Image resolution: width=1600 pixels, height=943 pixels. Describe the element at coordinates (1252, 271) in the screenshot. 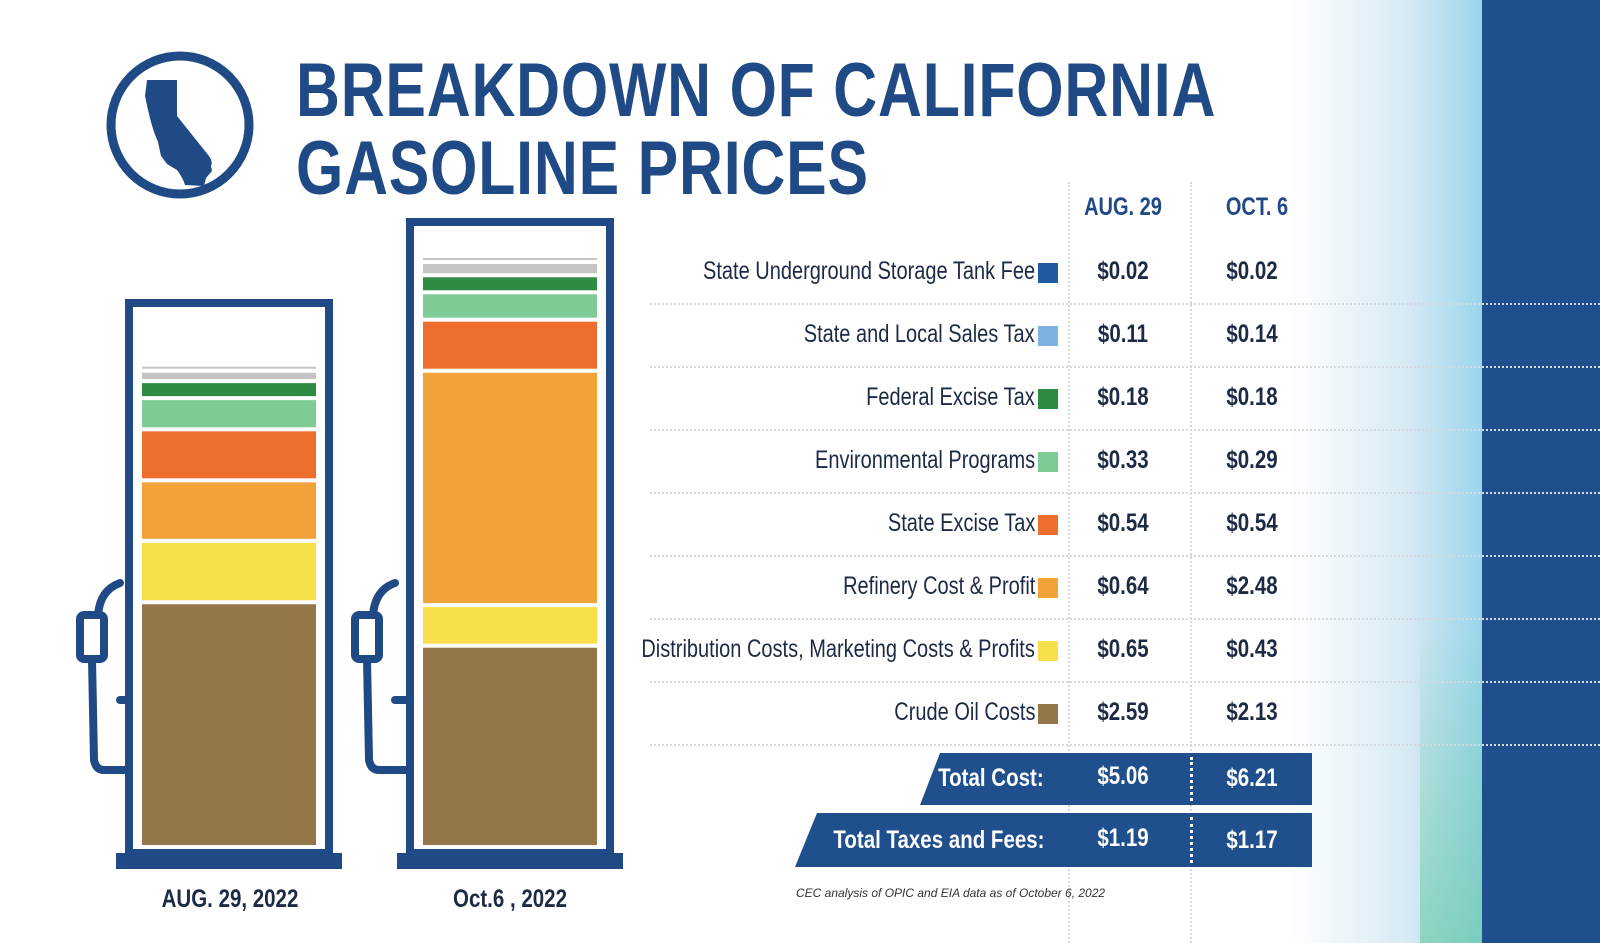

I see `value-oct6: $0.02` at that location.